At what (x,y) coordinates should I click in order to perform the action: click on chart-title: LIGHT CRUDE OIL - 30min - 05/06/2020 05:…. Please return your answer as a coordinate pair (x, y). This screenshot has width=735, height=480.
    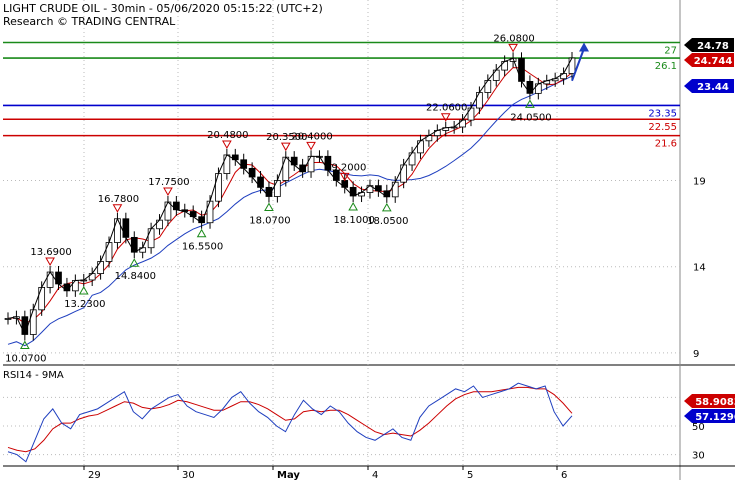
    Looking at the image, I should click on (163, 8).